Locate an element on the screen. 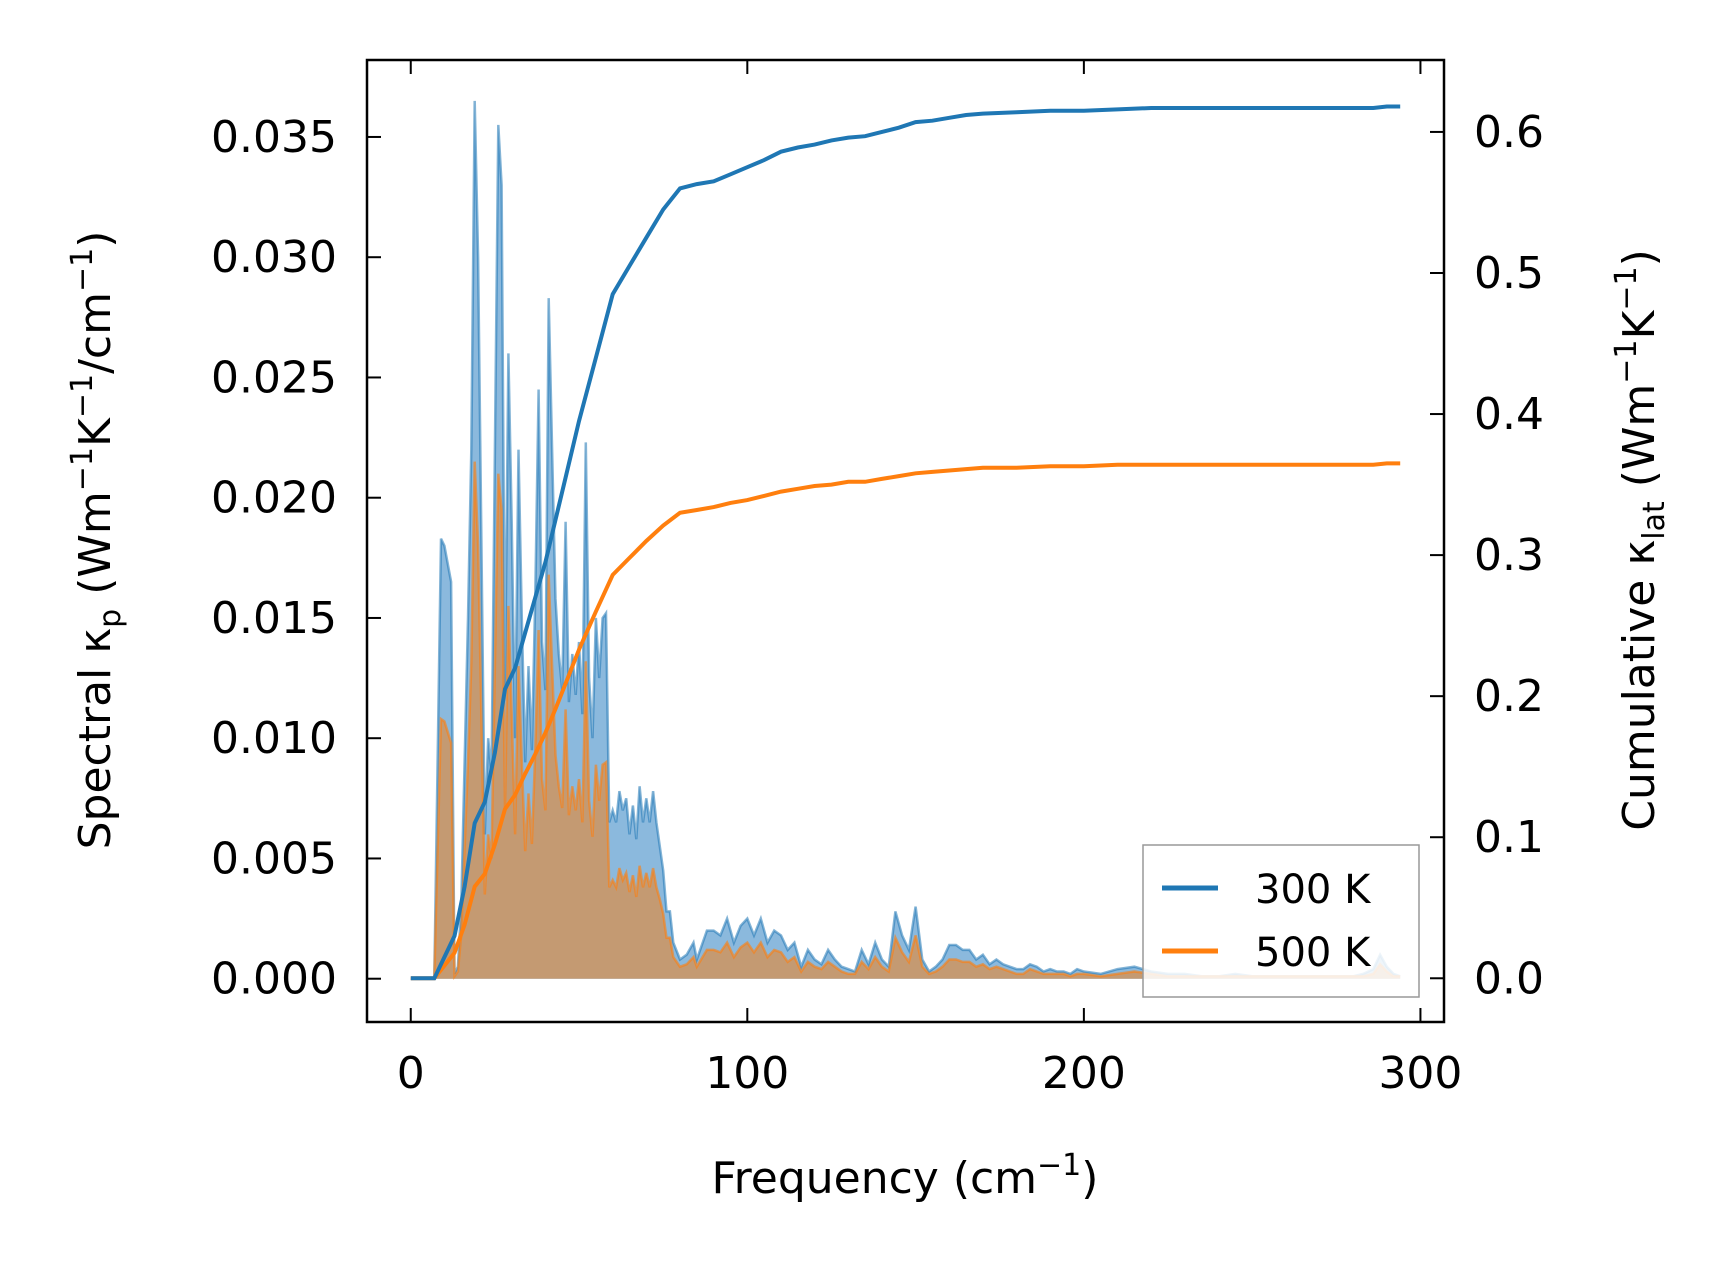  x-axis-label: Frequency (cm−1) is located at coordinates (905, 1176).